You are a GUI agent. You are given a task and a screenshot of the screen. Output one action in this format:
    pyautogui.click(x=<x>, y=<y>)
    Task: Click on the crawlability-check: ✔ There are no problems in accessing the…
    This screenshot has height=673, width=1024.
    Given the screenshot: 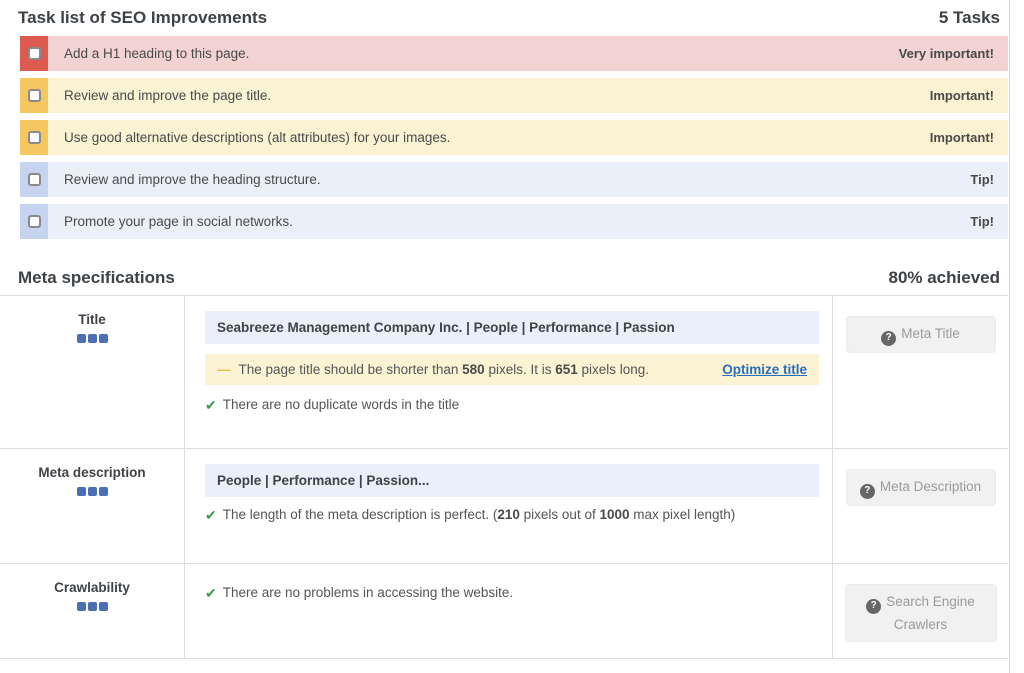 What is the action you would take?
    pyautogui.click(x=512, y=593)
    